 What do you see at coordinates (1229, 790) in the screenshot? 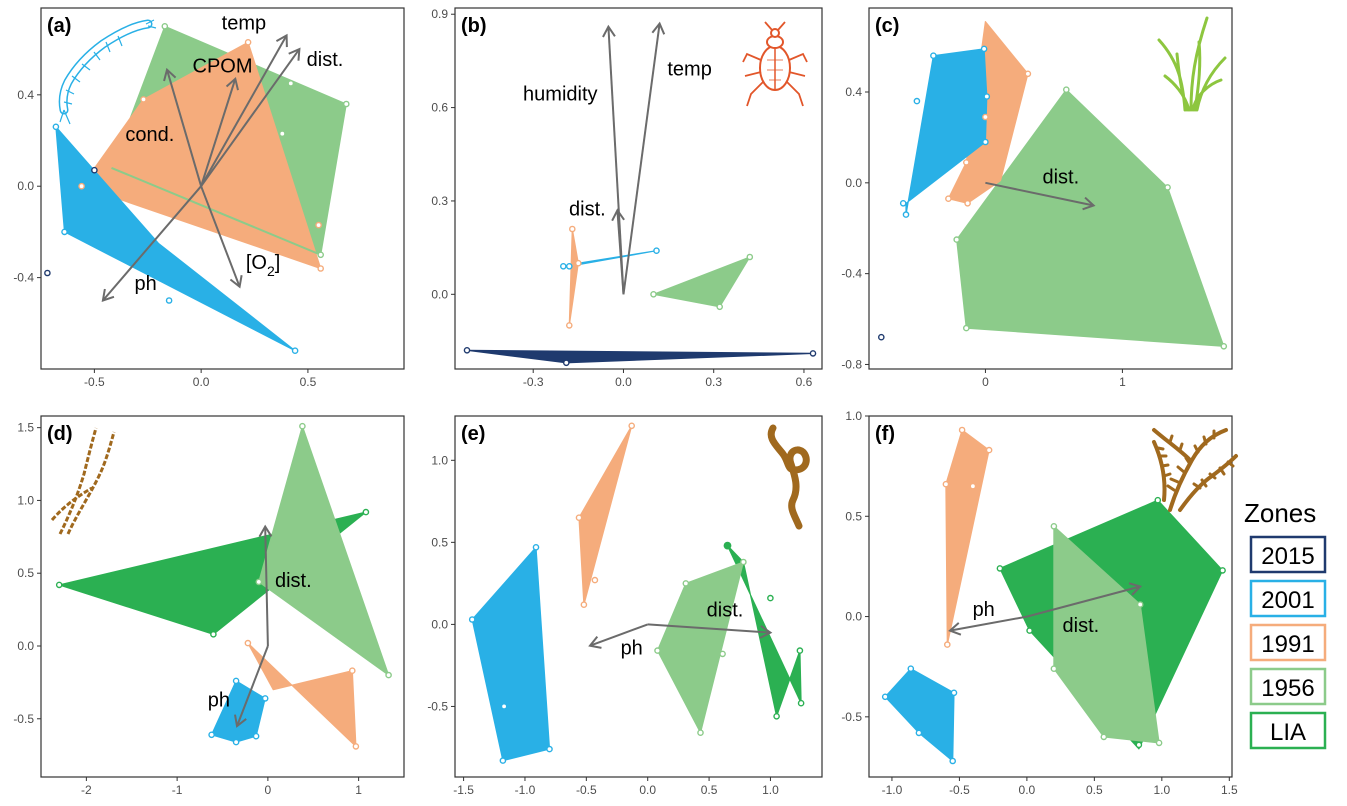
I see `x-tick-label: 1.5` at bounding box center [1229, 790].